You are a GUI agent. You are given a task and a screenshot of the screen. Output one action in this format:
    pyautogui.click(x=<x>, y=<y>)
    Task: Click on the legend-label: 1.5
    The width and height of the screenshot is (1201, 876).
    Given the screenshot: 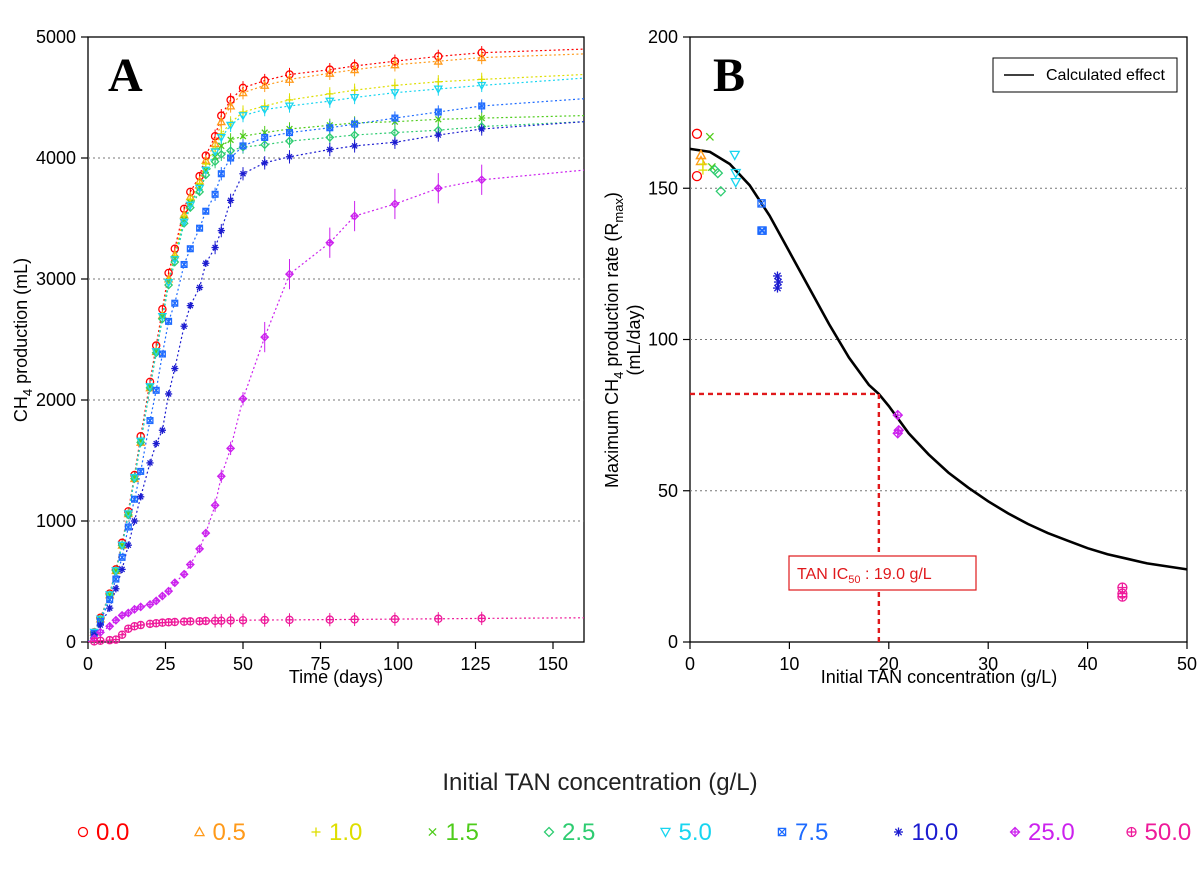 What is the action you would take?
    pyautogui.click(x=462, y=832)
    